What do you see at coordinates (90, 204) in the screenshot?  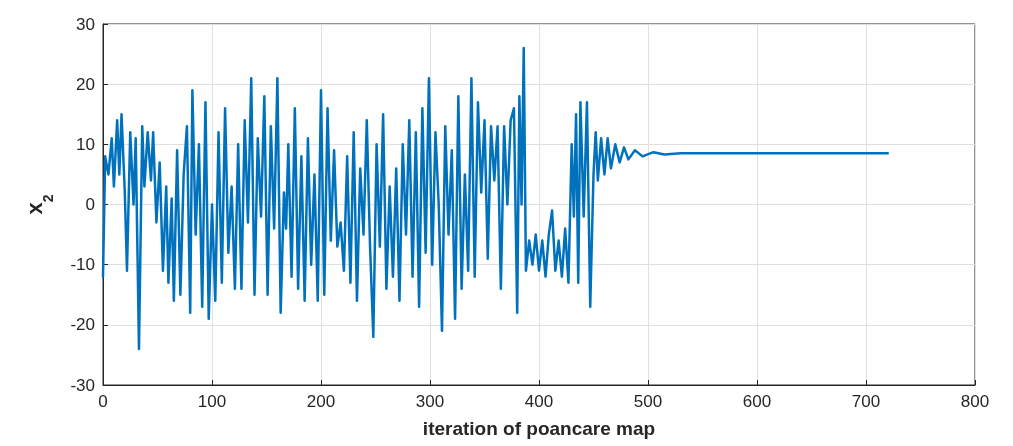 I see `y-tick-label: 0` at bounding box center [90, 204].